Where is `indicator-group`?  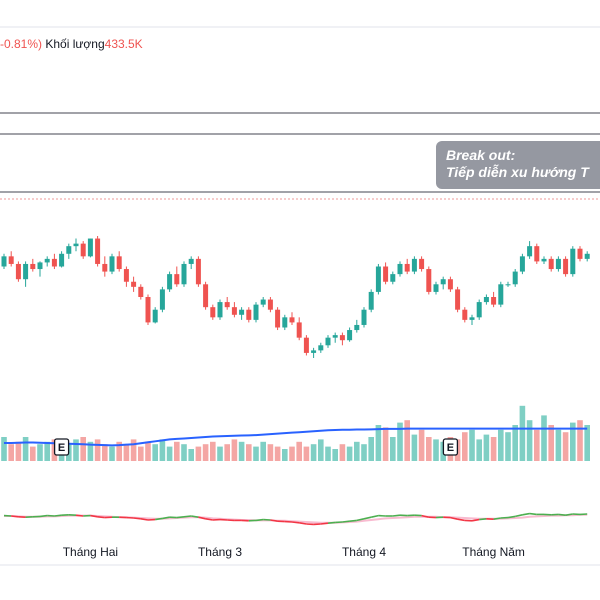
indicator-group is located at coordinates (295, 519).